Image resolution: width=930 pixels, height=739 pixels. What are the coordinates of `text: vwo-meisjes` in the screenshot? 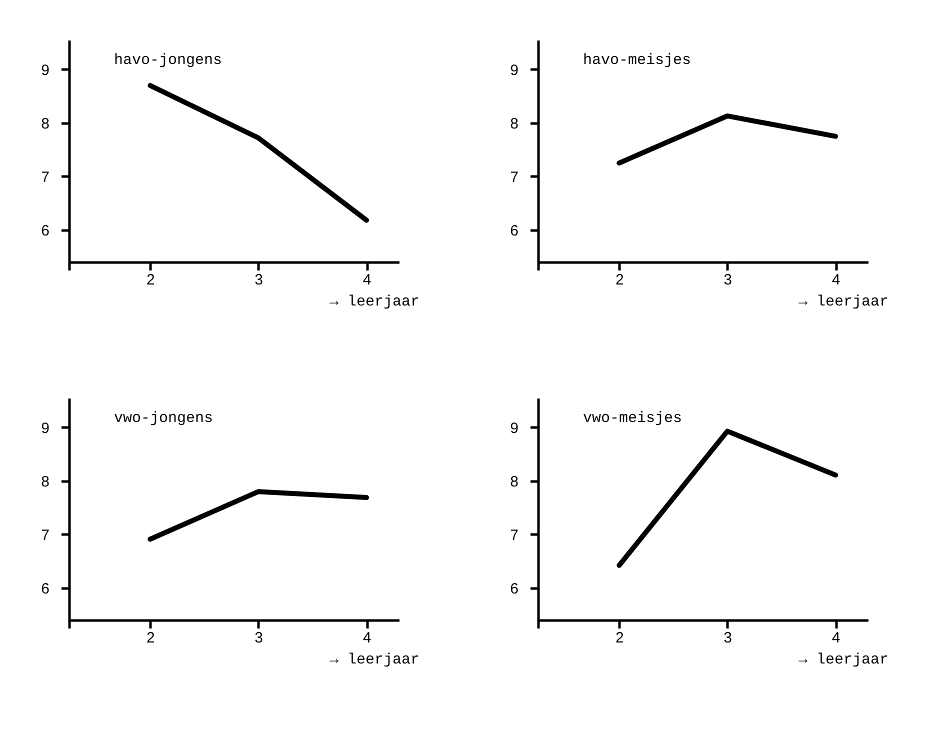 It's located at (632, 418).